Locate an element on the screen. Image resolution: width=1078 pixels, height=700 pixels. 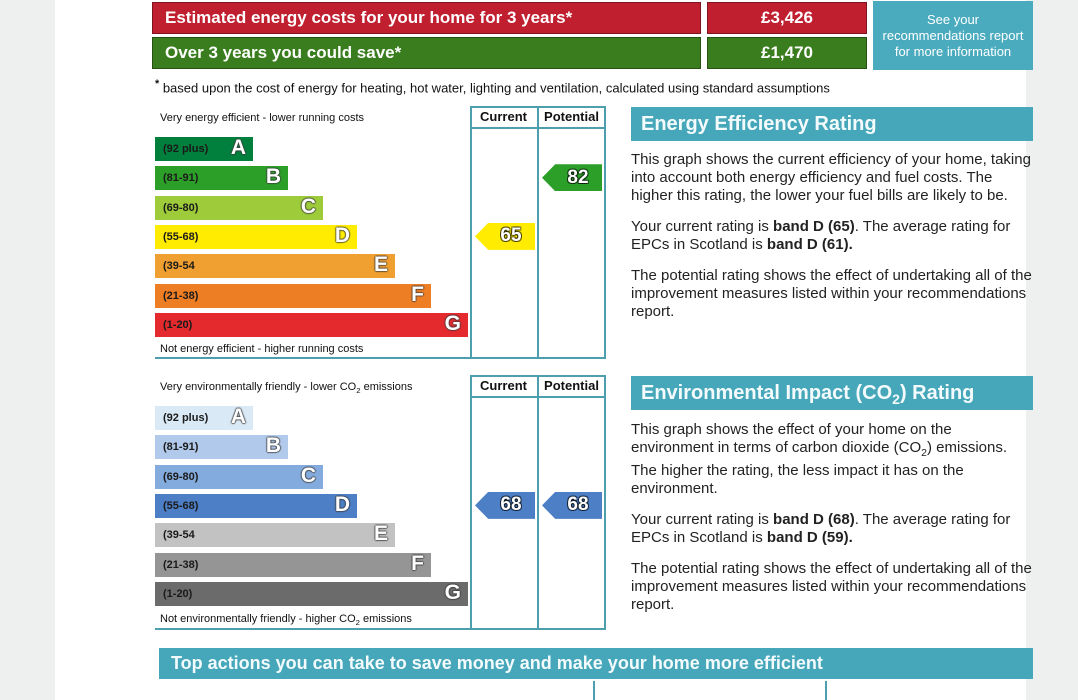
potential-rating-arrow: 82 is located at coordinates (572, 178).